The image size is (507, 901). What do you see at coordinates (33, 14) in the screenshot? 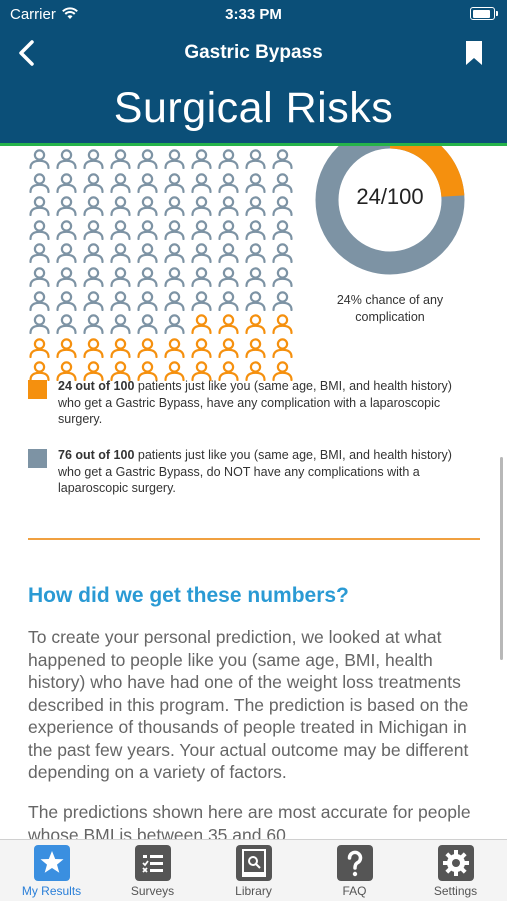
I see `carrier-label: Carrier` at bounding box center [33, 14].